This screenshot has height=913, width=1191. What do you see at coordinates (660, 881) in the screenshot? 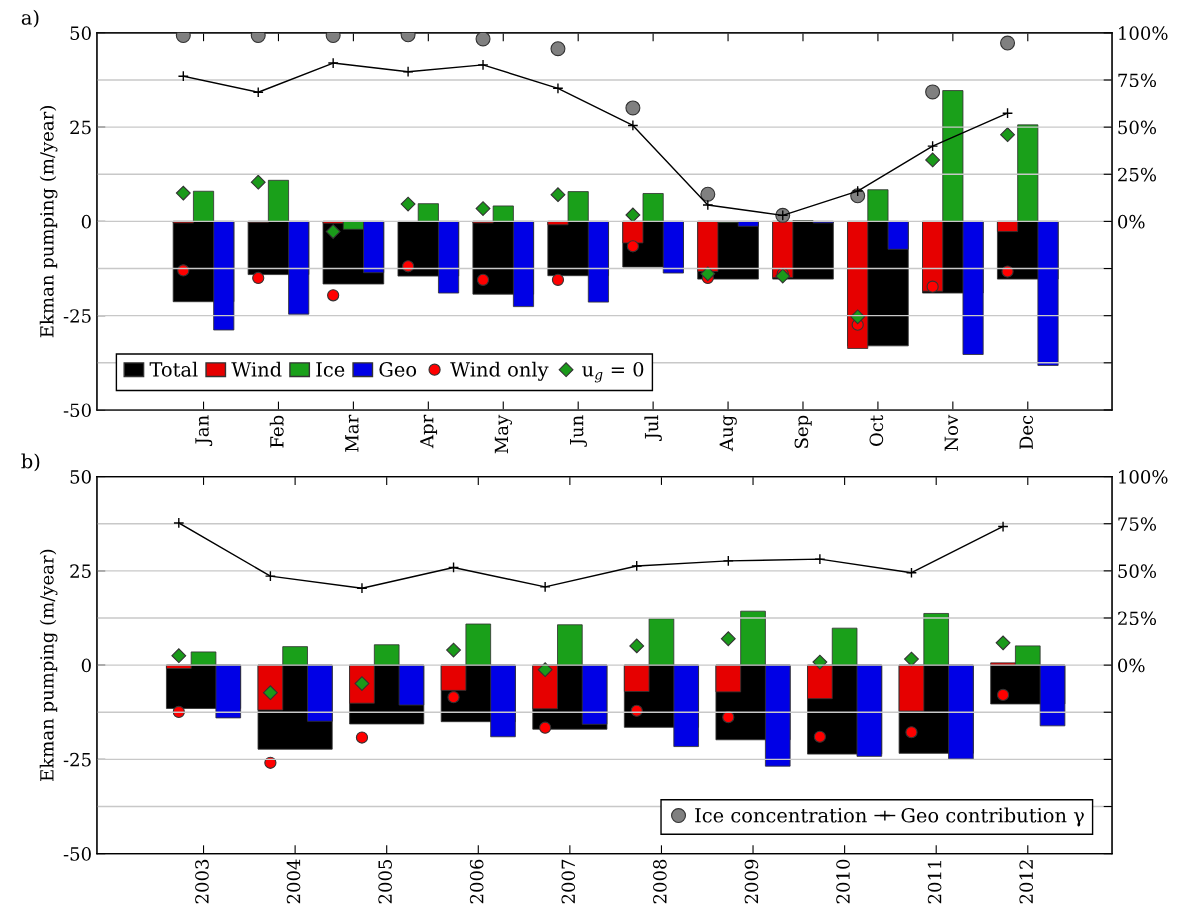
I see `x-tick-label: 2008` at bounding box center [660, 881].